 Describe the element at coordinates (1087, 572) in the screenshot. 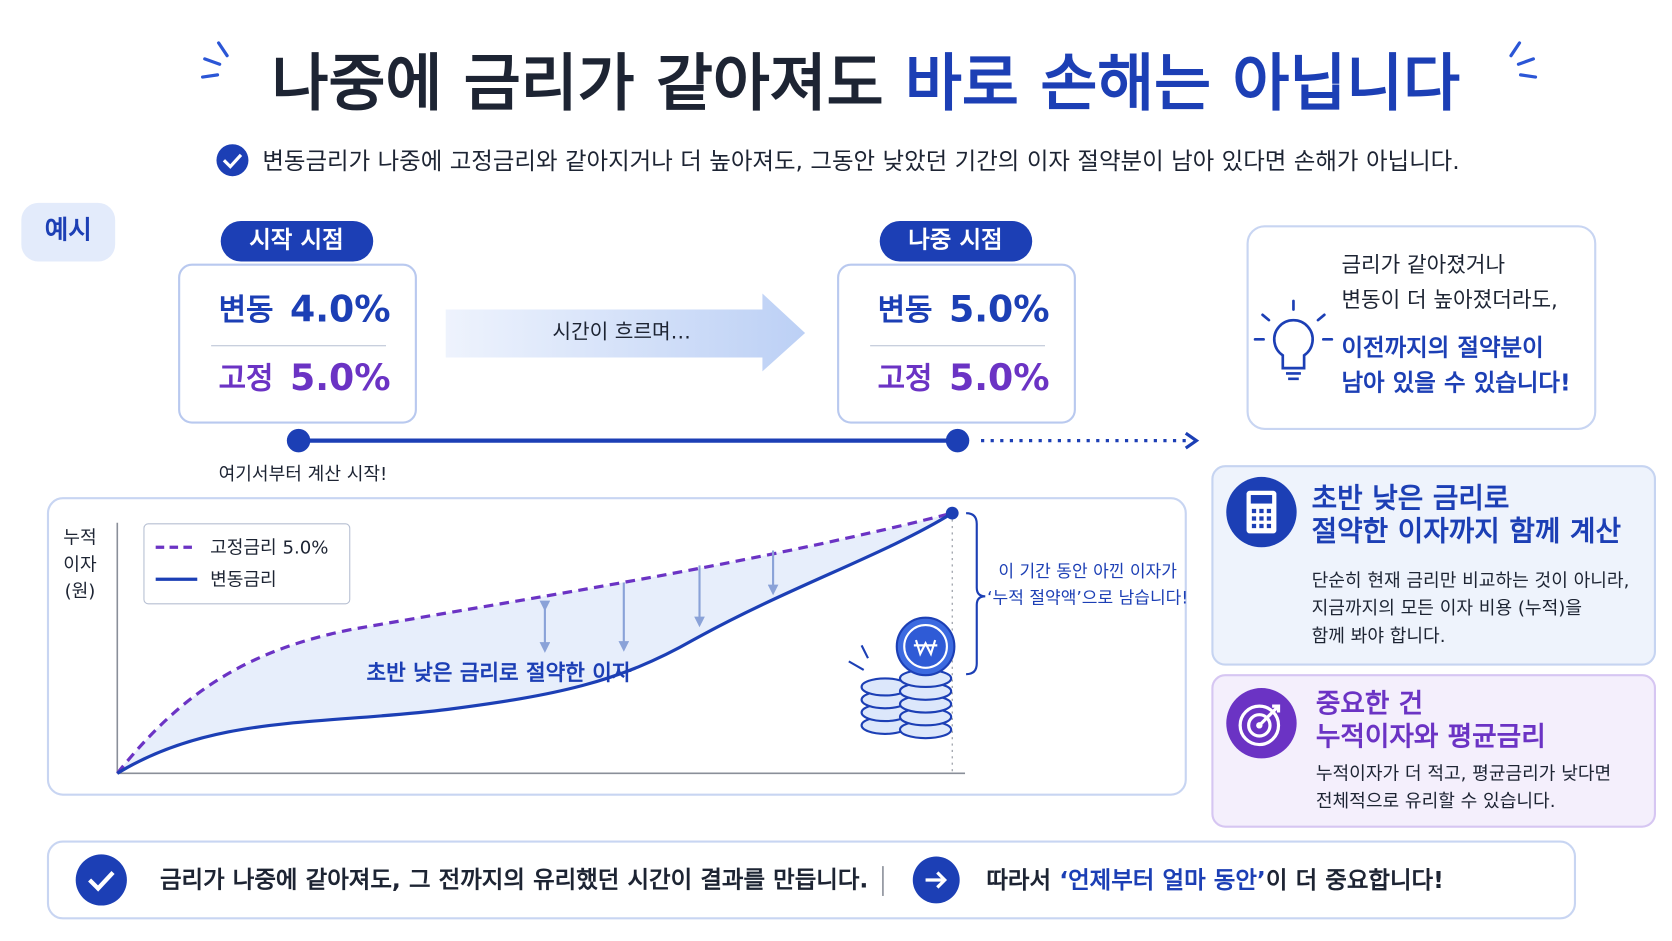

I see `brace-note: 이 기간 동안 아낀 이자가` at that location.